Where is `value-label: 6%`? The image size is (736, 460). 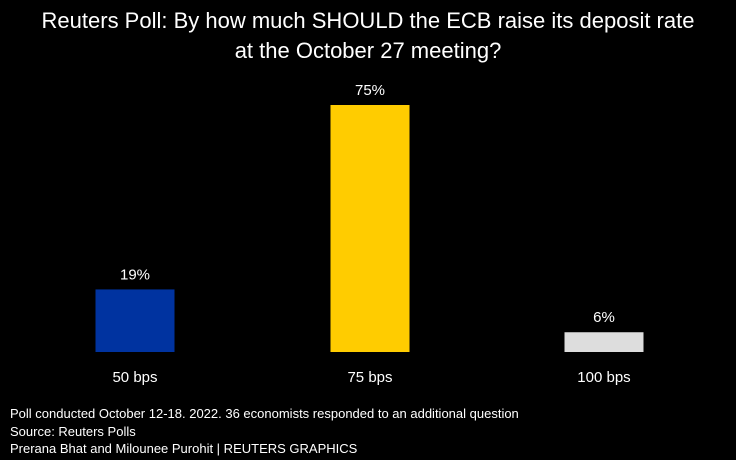
value-label: 6% is located at coordinates (604, 317).